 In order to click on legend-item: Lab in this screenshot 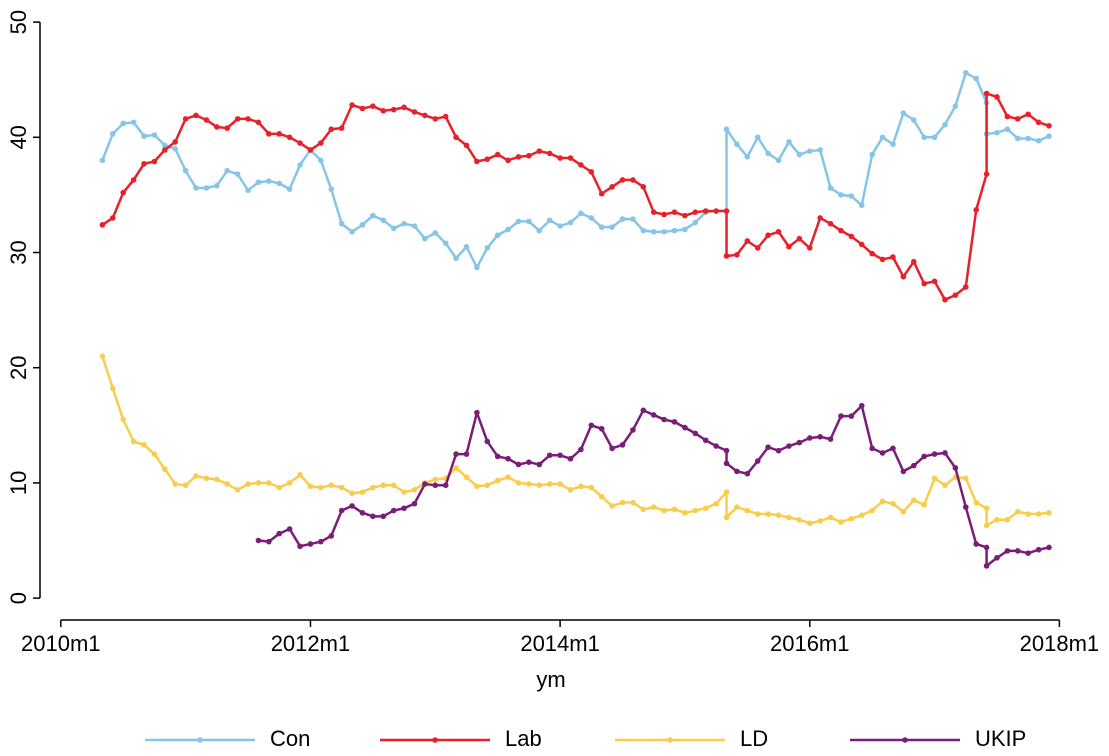, I will do `click(461, 738)`.